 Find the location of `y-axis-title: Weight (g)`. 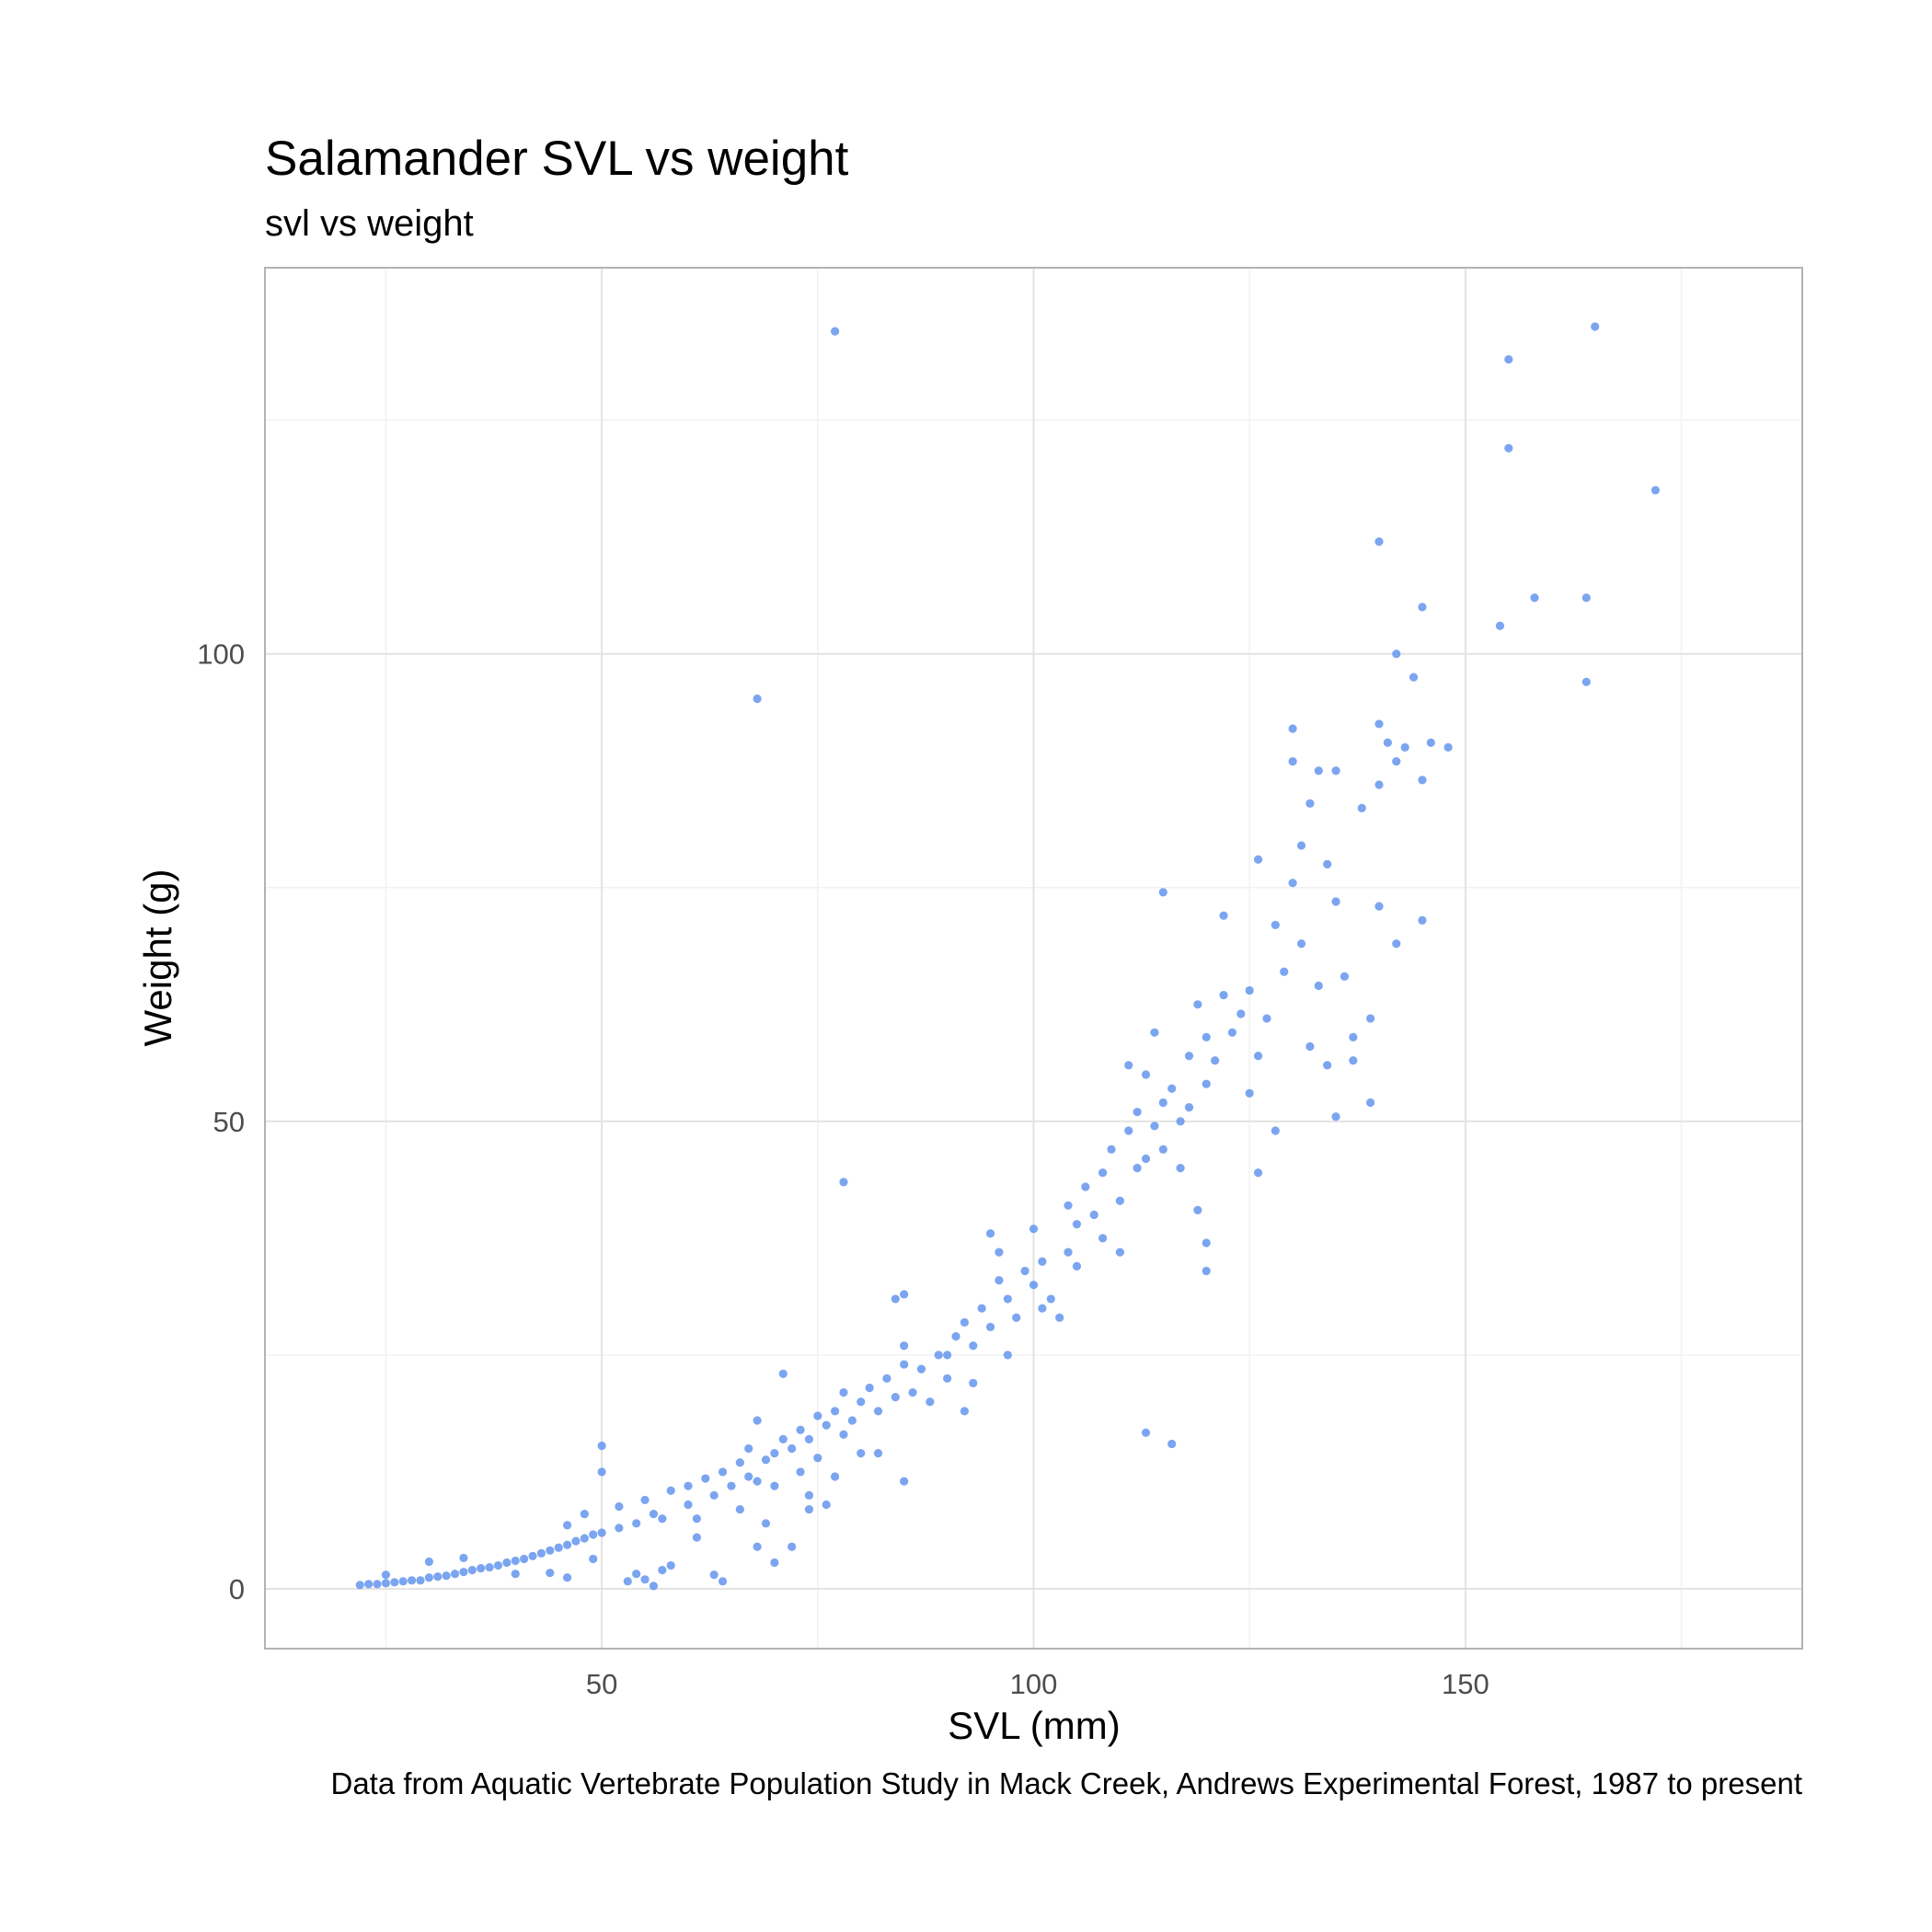

y-axis-title: Weight (g) is located at coordinates (157, 958).